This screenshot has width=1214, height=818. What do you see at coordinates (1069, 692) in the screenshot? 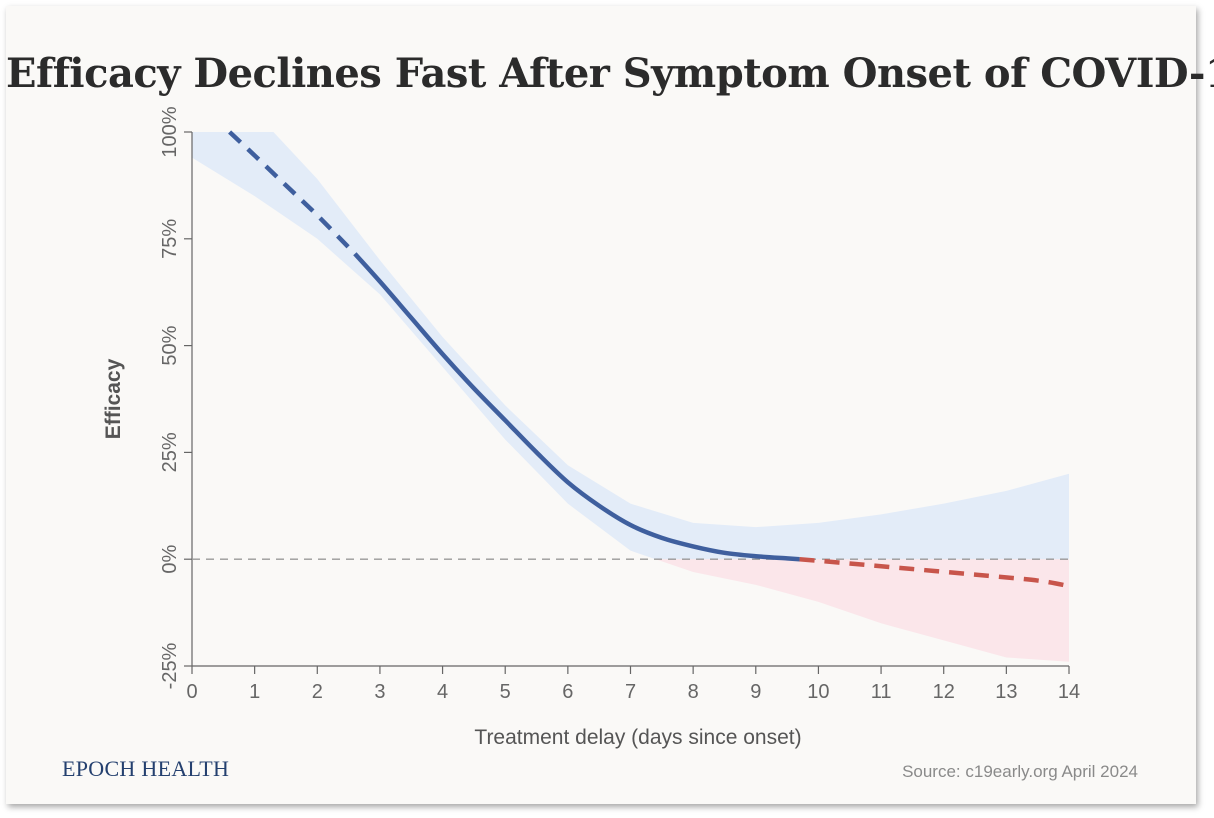
I see `x-tick-label: 14` at bounding box center [1069, 692].